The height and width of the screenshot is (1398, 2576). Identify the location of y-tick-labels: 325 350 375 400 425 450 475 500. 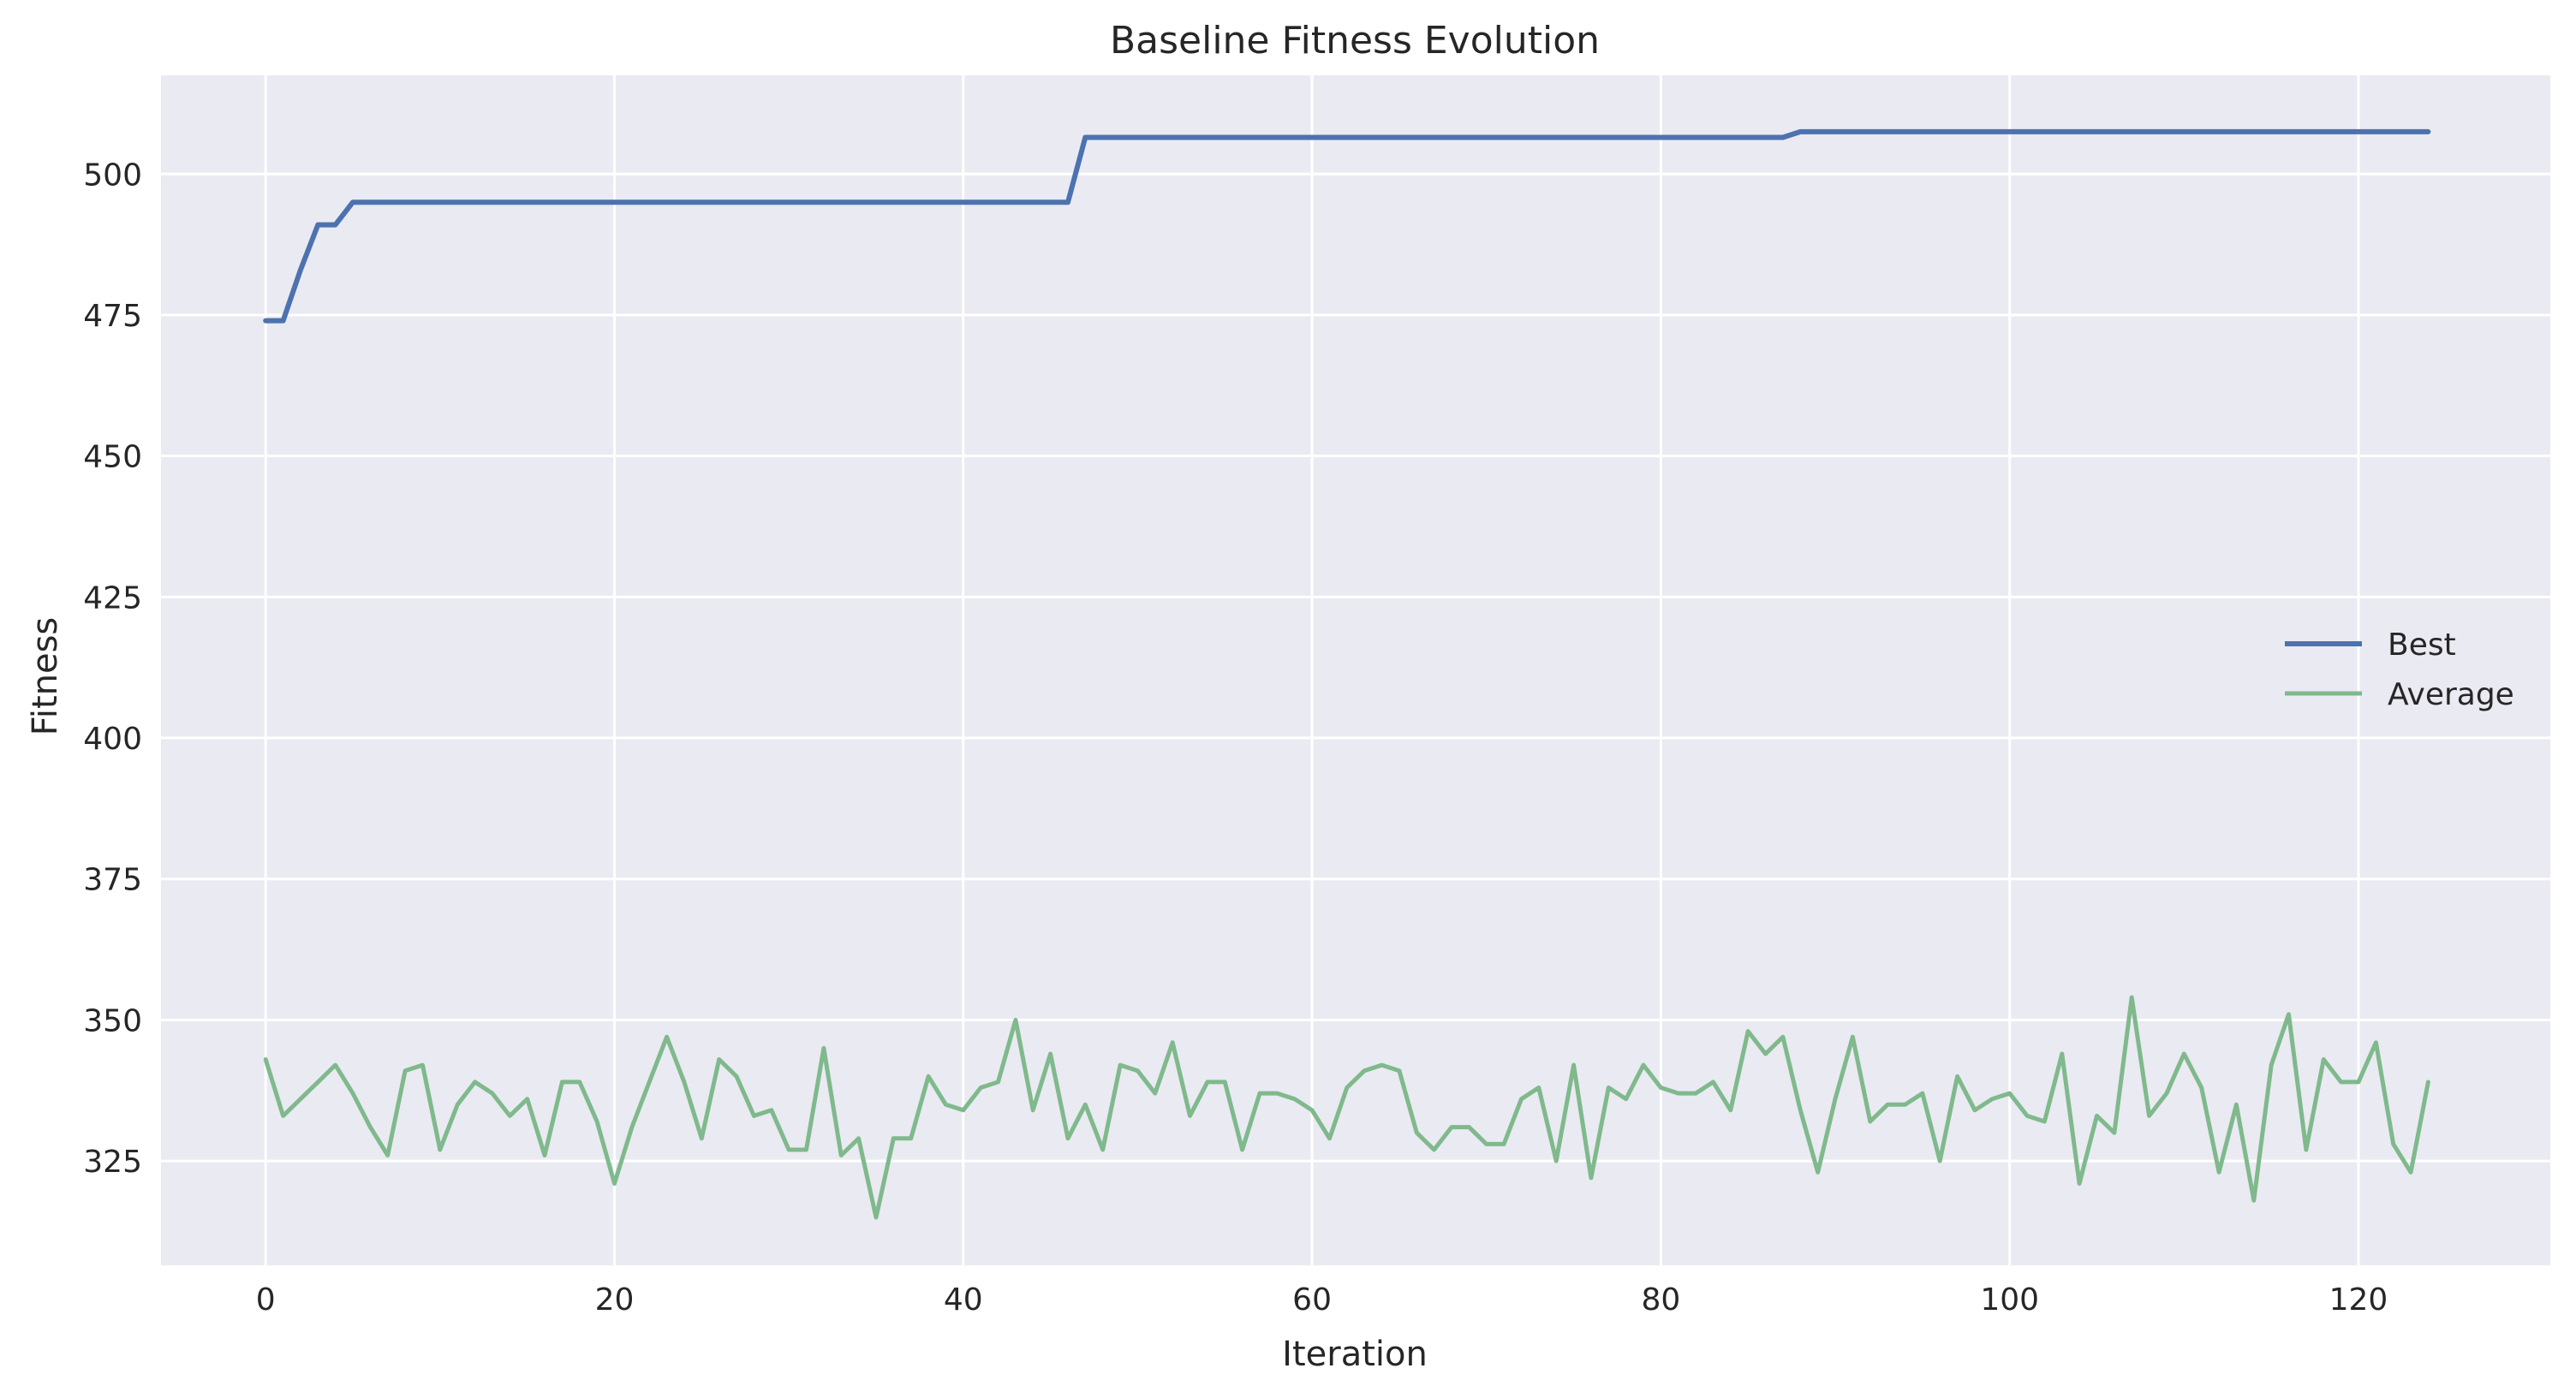
(112, 669).